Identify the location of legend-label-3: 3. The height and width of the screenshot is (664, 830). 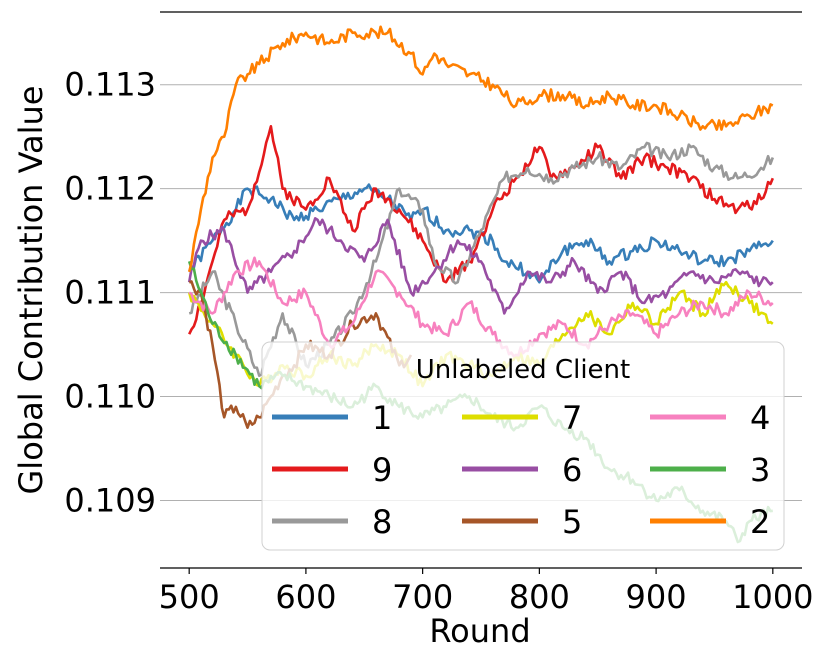
(760, 470).